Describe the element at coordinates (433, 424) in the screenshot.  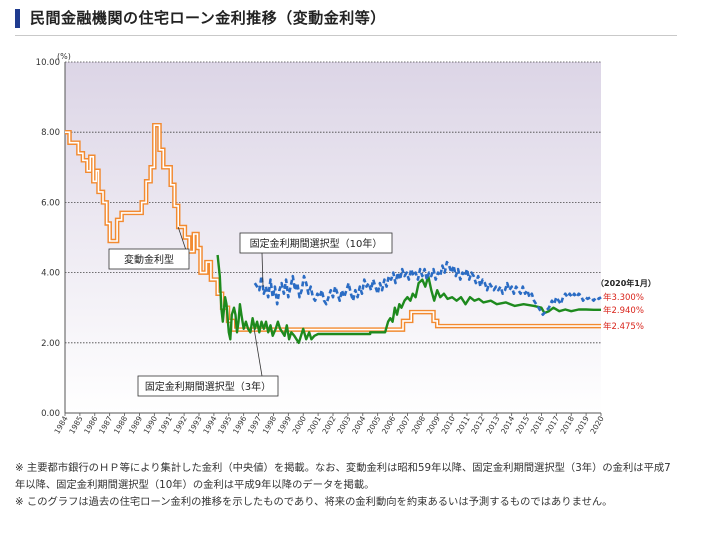
I see `x-tick-label: 2009` at that location.